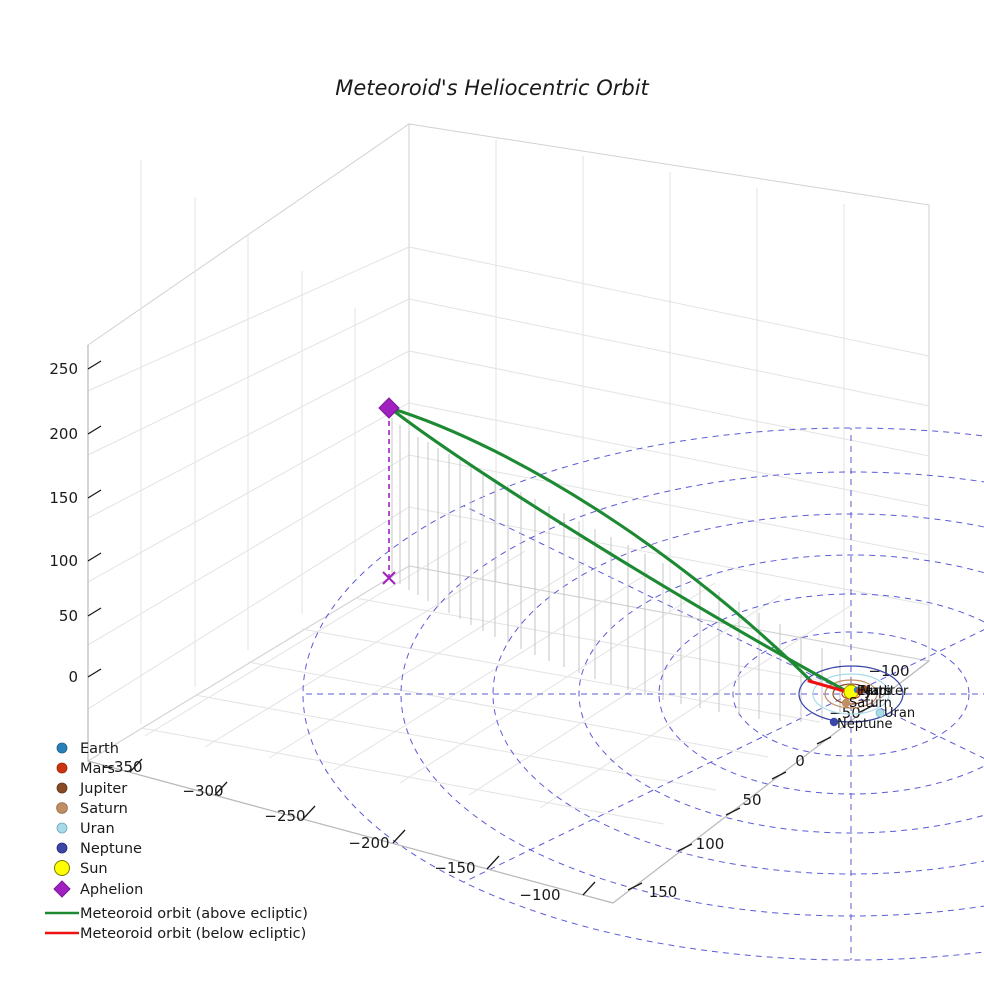 Image resolution: width=984 pixels, height=984 pixels. What do you see at coordinates (62, 868) in the screenshot?
I see `legend-marker-sun` at bounding box center [62, 868].